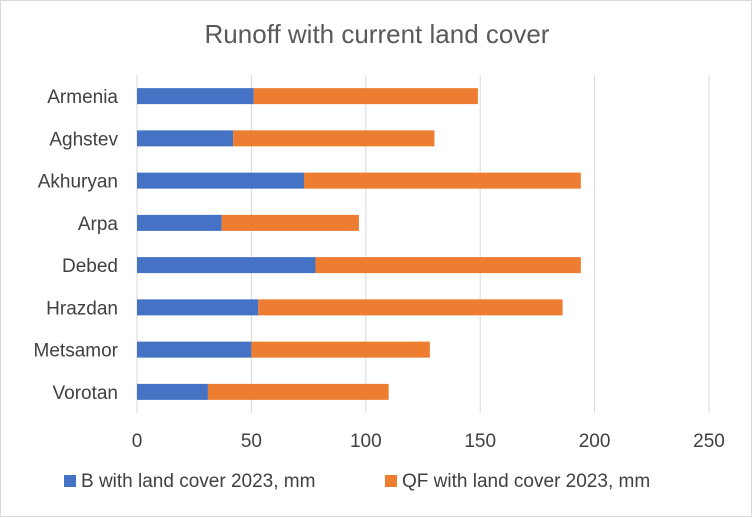  I want to click on category-label: Vorotan, so click(86, 393).